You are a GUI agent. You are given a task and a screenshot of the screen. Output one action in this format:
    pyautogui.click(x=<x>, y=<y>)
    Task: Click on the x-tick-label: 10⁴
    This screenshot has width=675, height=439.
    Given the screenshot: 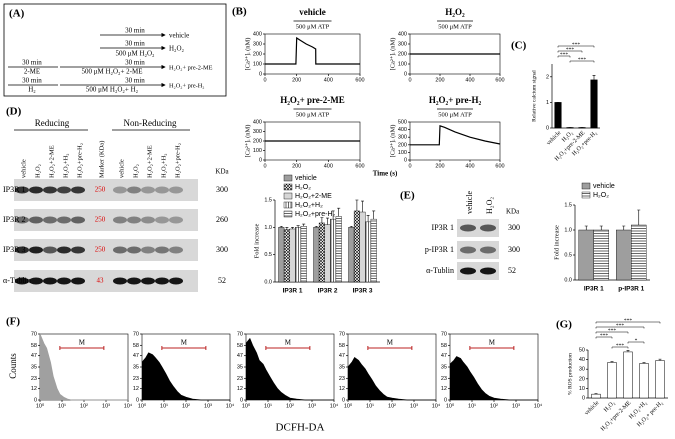 What is the action you would take?
    pyautogui.click(x=436, y=405)
    